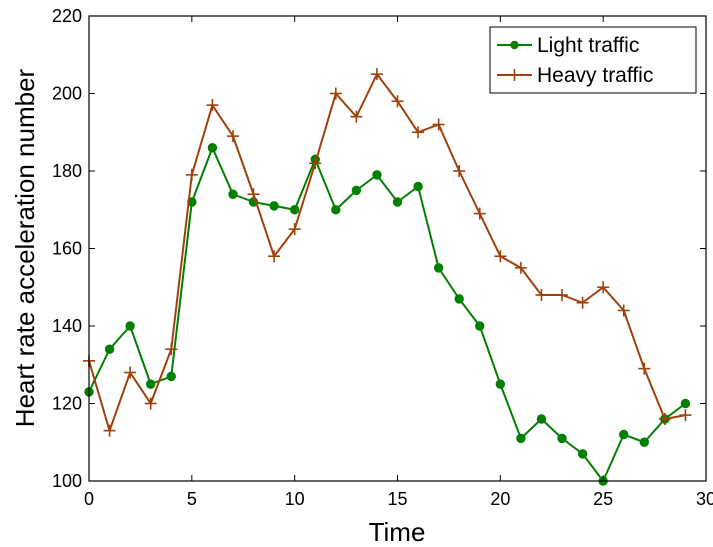  I want to click on y-axis-label: Heart rate acceleration number, so click(25, 247).